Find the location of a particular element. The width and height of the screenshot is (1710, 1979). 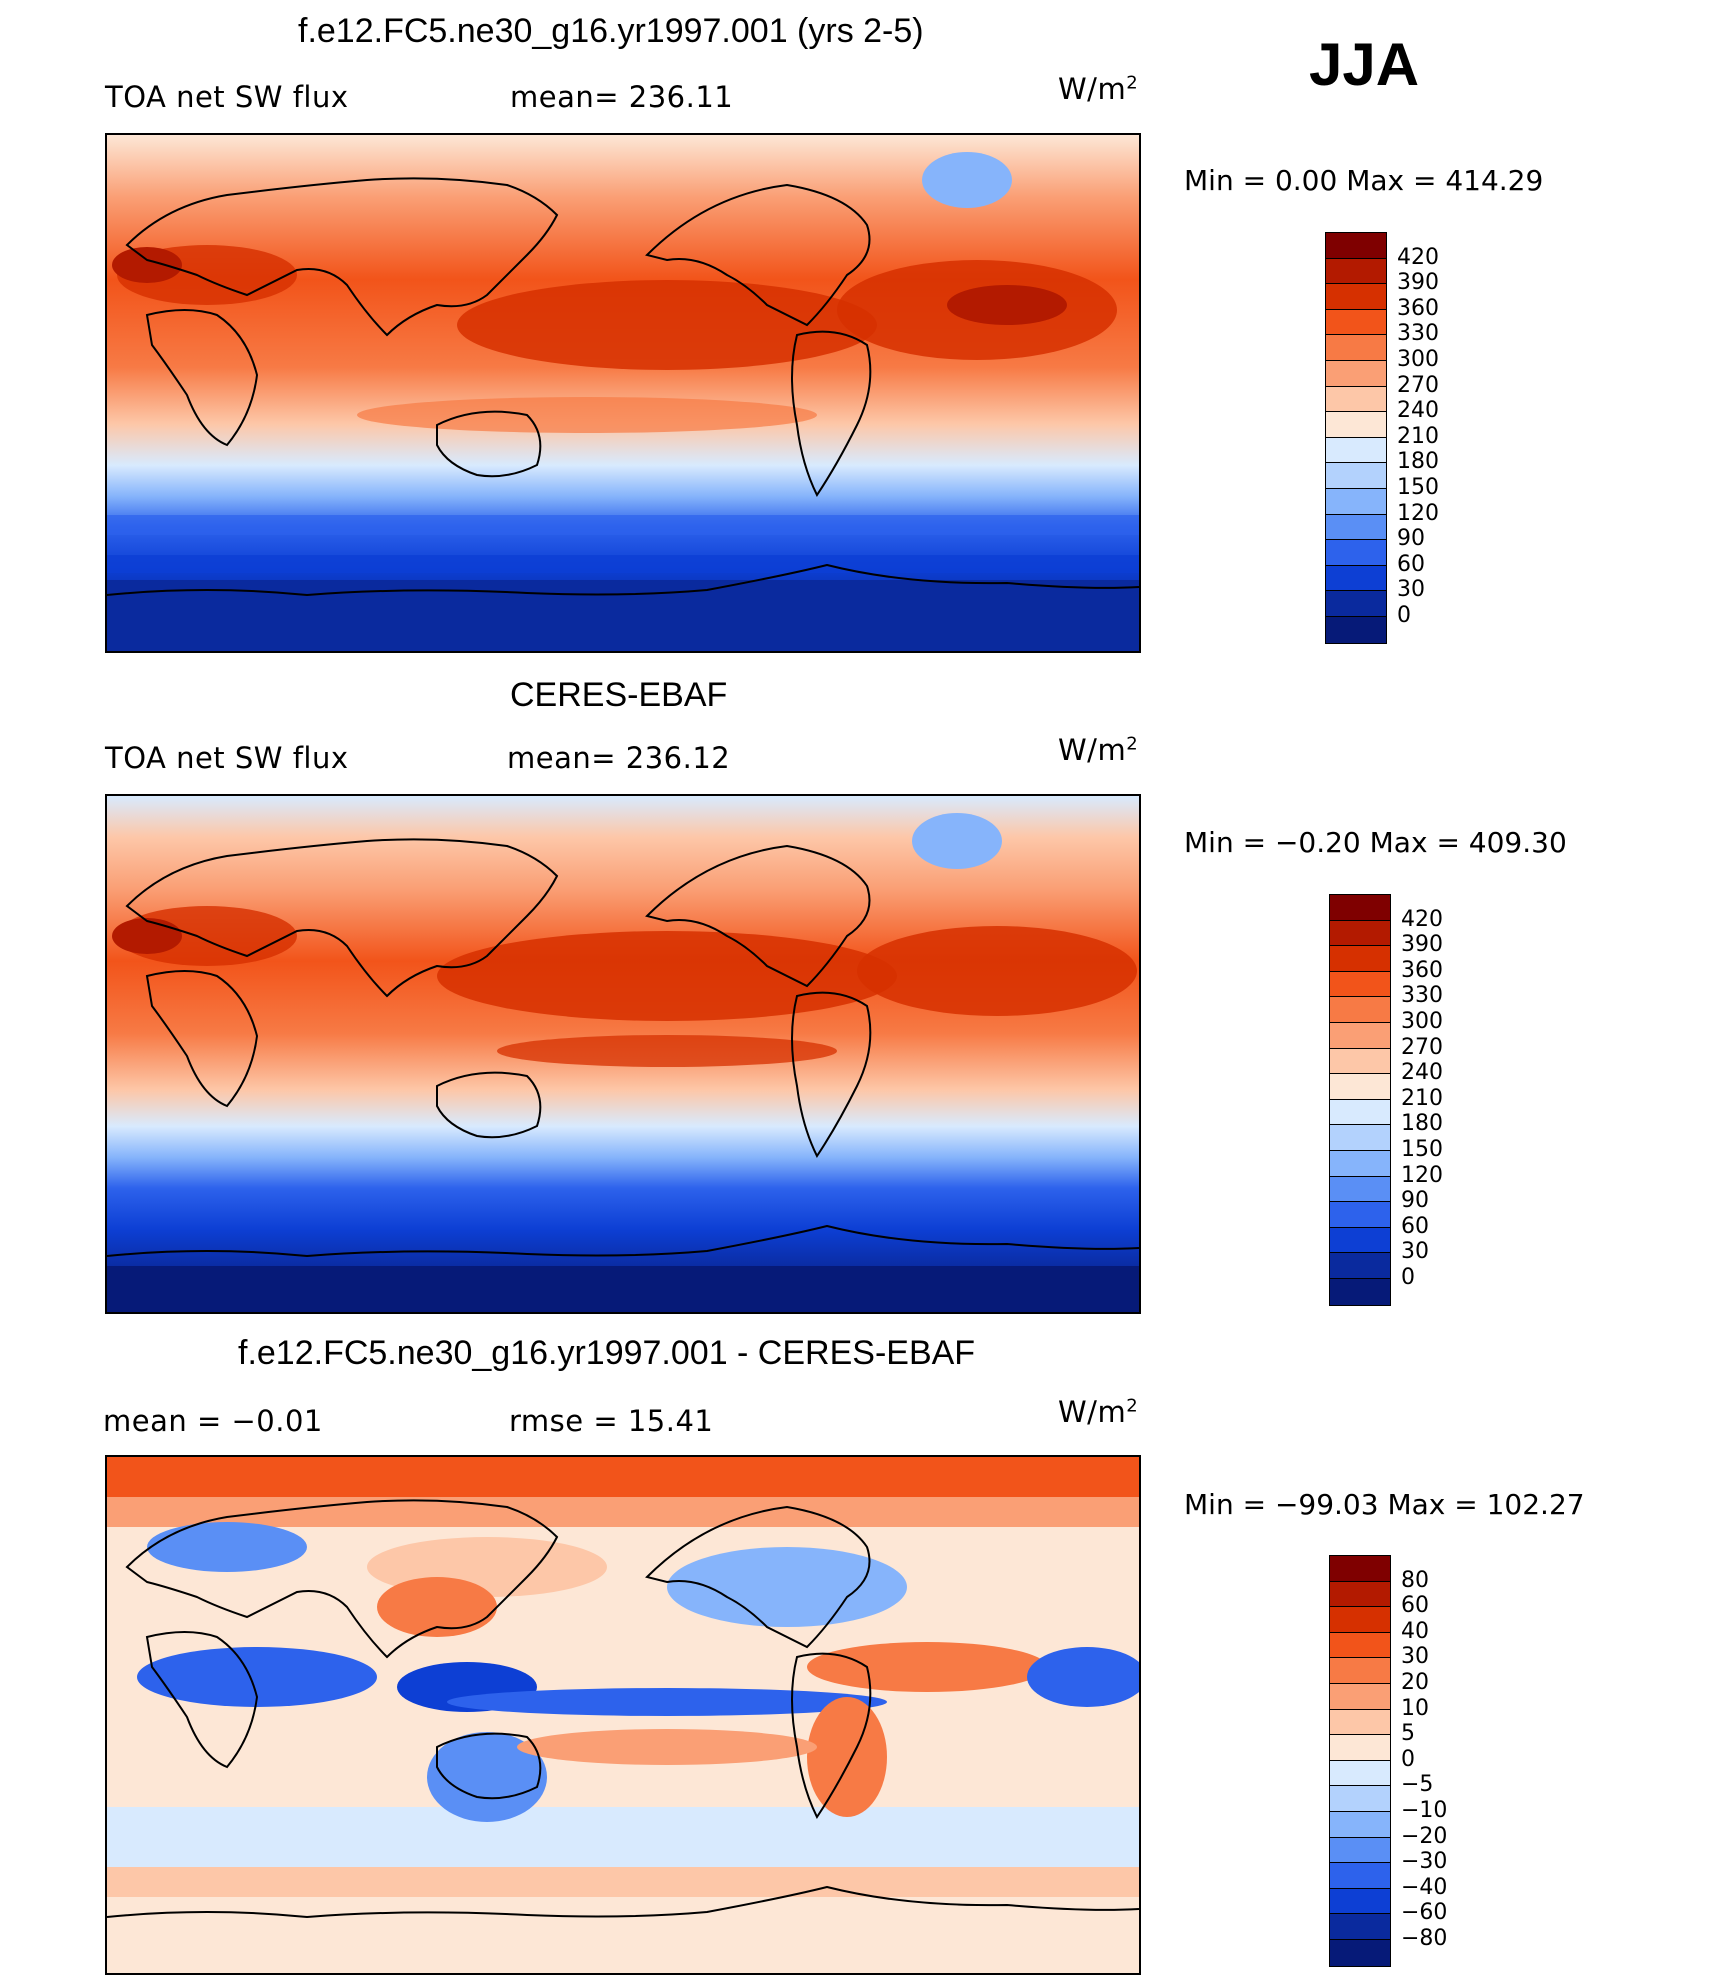

panel-2-minmax: Min = −0.20 Max = 409.30 is located at coordinates (1375, 842).